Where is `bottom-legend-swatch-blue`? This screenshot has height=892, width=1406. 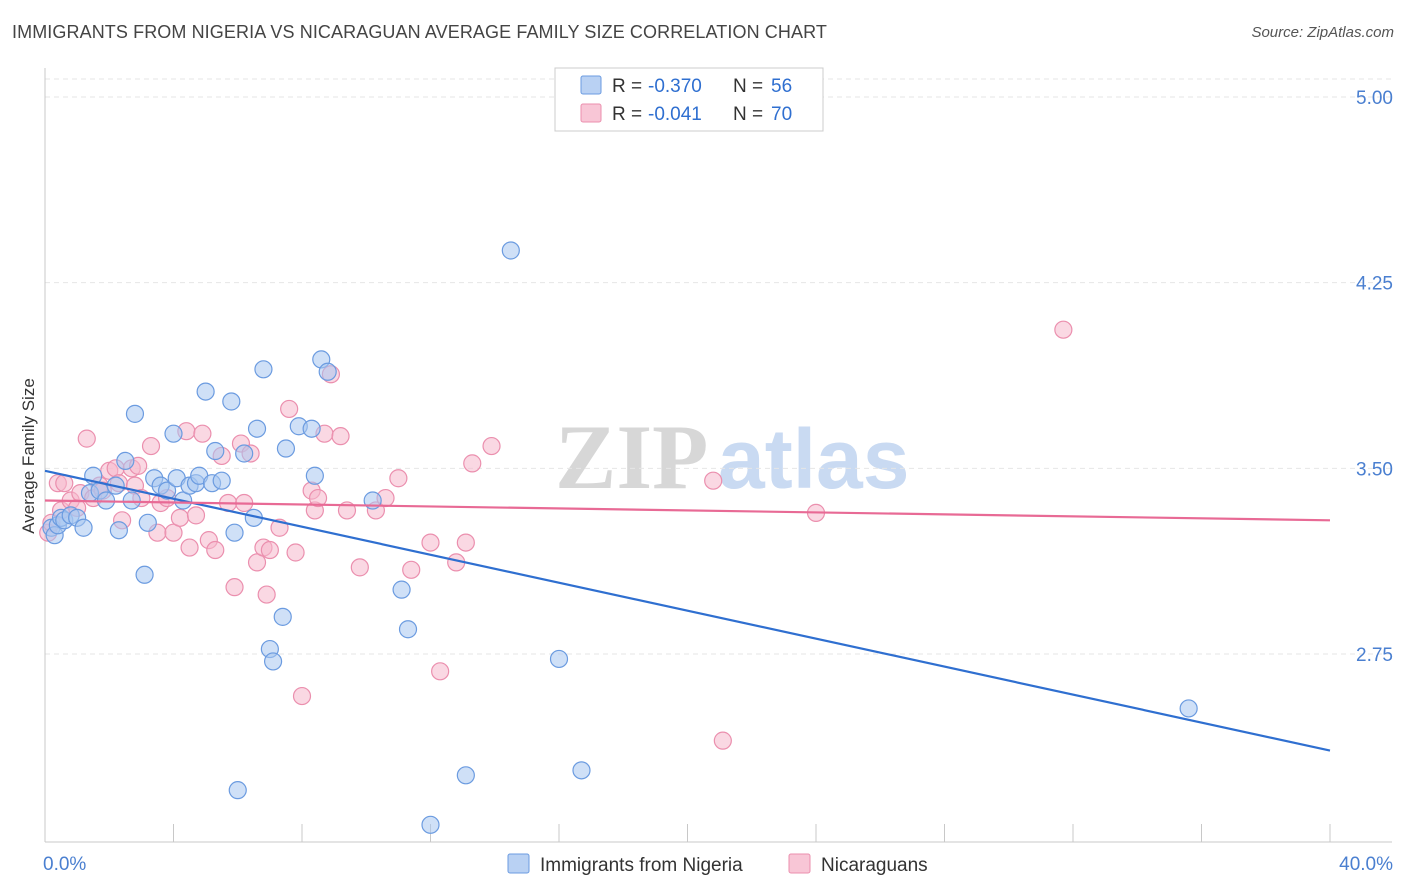 bottom-legend-swatch-blue is located at coordinates (518, 863).